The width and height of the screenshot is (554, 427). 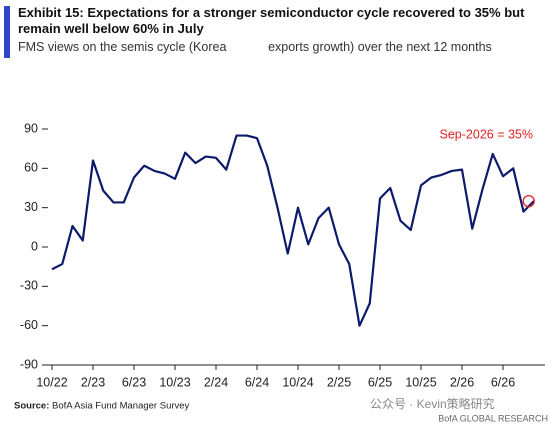 I want to click on y-tick-label: 90, so click(x=31, y=128).